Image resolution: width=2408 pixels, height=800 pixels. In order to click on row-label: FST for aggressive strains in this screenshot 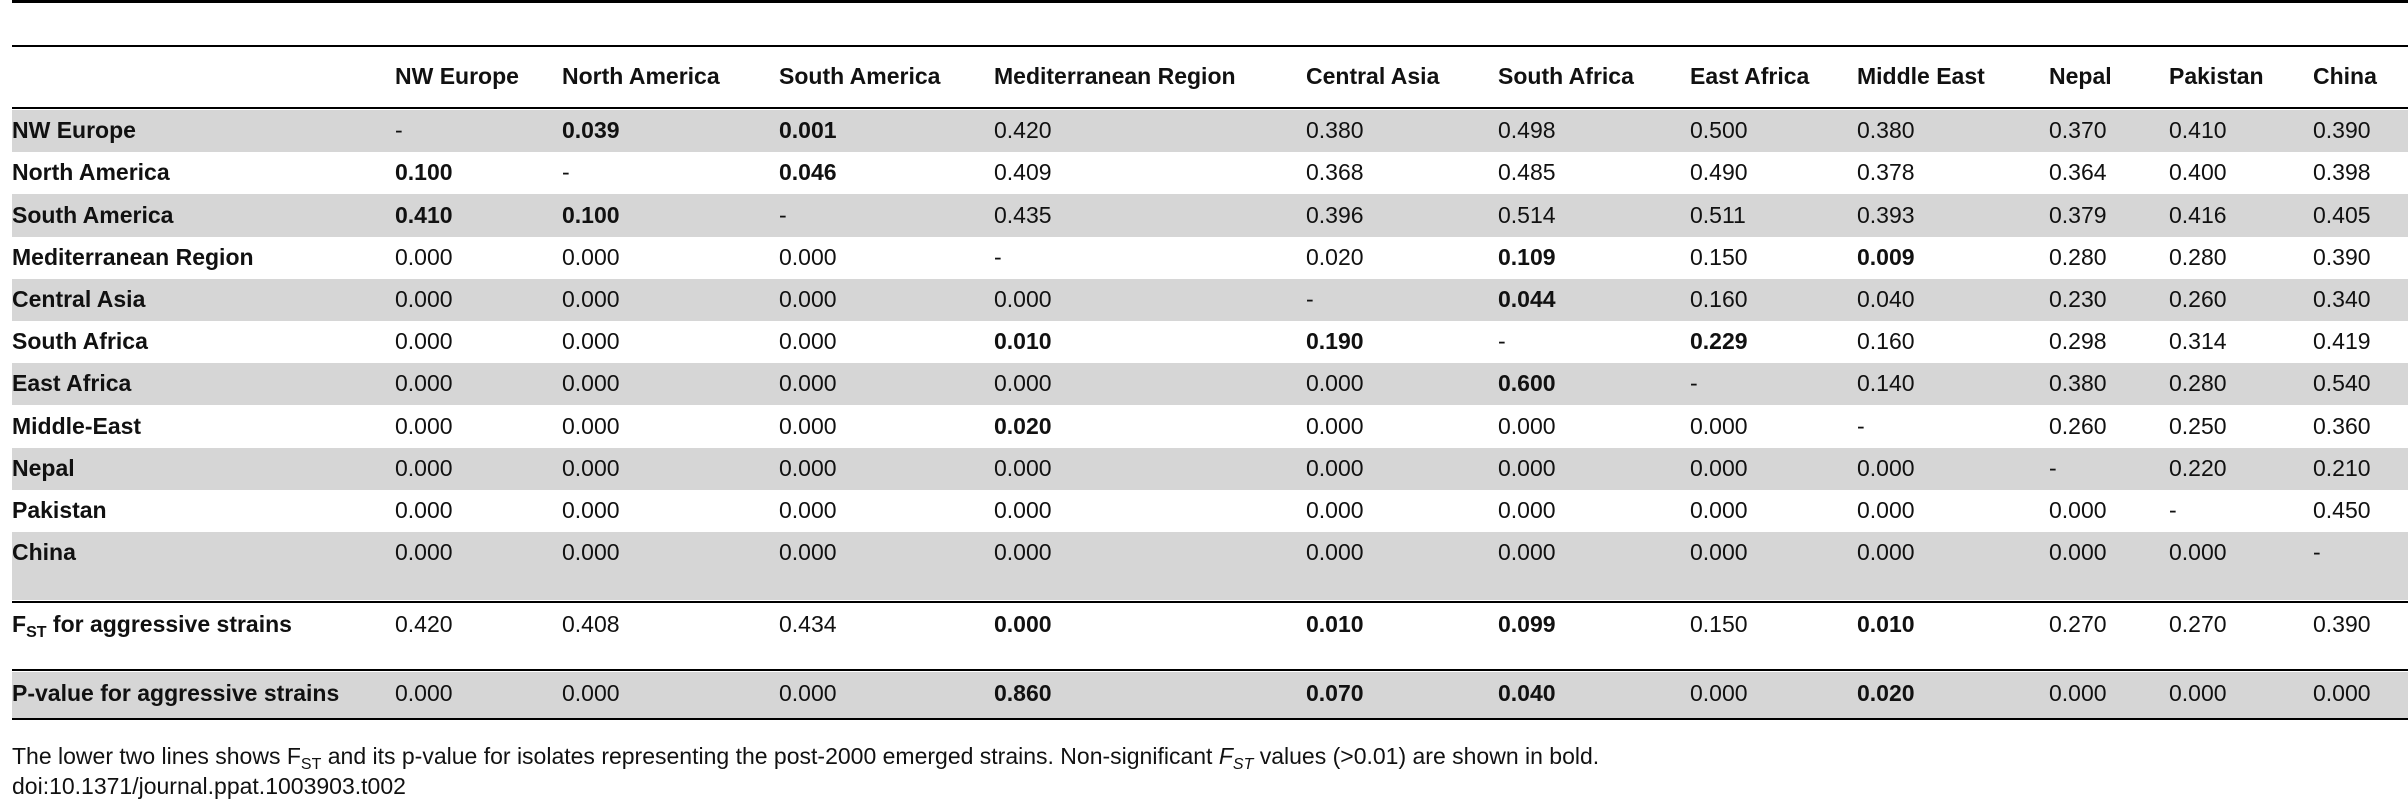, I will do `click(152, 626)`.